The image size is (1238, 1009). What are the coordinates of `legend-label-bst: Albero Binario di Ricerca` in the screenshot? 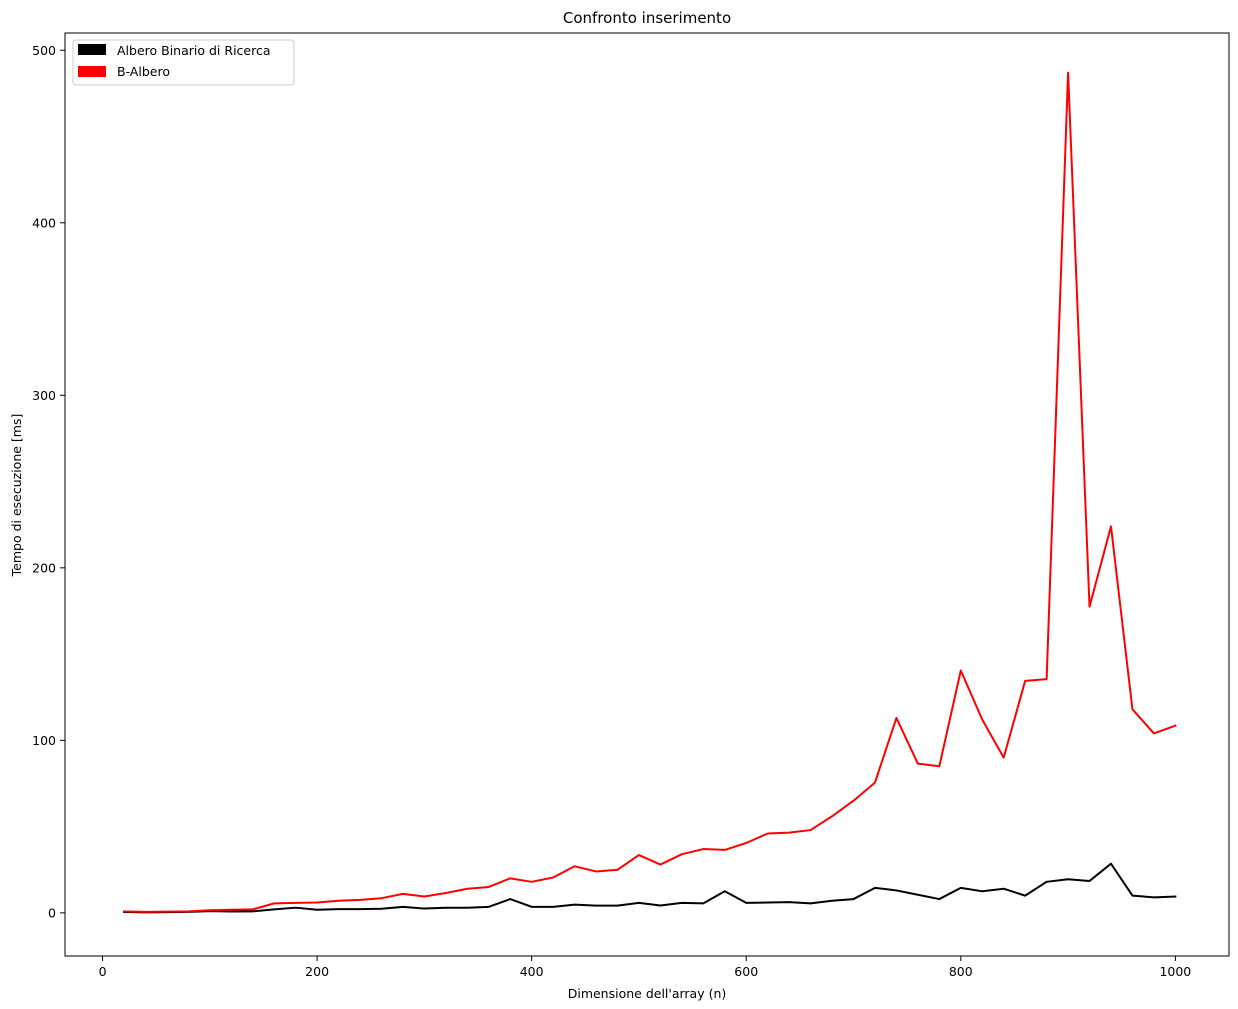 It's located at (194, 50).